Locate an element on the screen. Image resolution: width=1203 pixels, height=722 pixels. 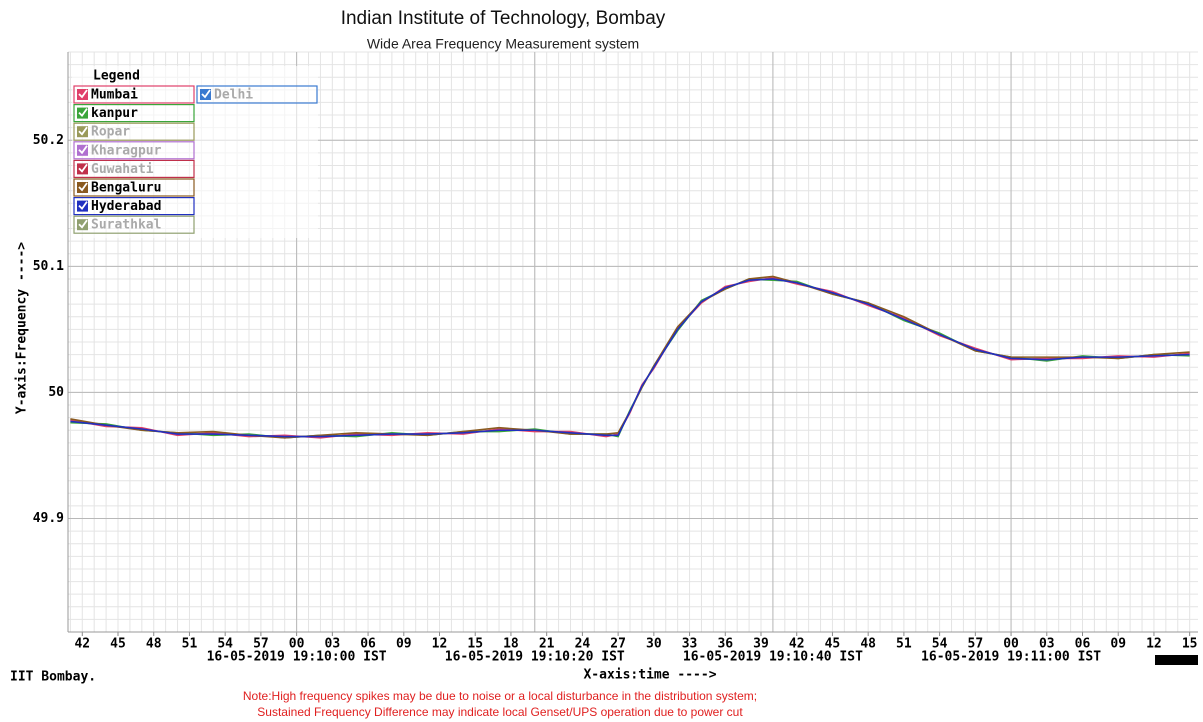
x-major-tick-label: 16-05-2019 19:11:00 IST is located at coordinates (1011, 657).